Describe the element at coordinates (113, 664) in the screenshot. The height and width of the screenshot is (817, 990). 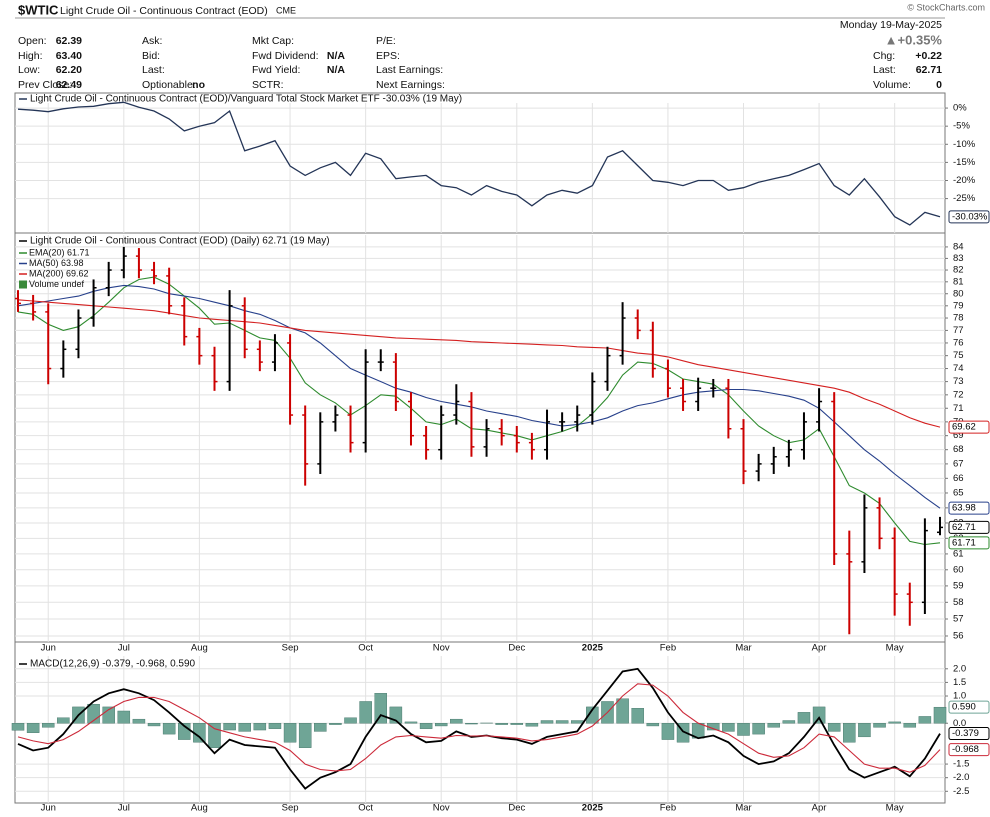
I see `panel-title: MACD(12,26,9) -0.379, -0.968, 0.590` at that location.